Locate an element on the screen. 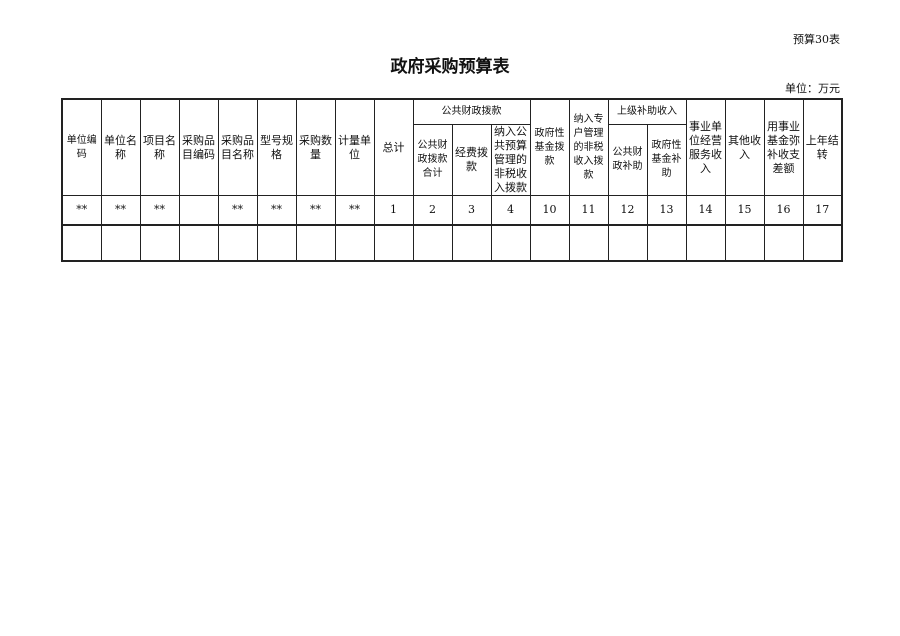  header-gov-fund: 政府性 基金拨 款 is located at coordinates (549, 147).